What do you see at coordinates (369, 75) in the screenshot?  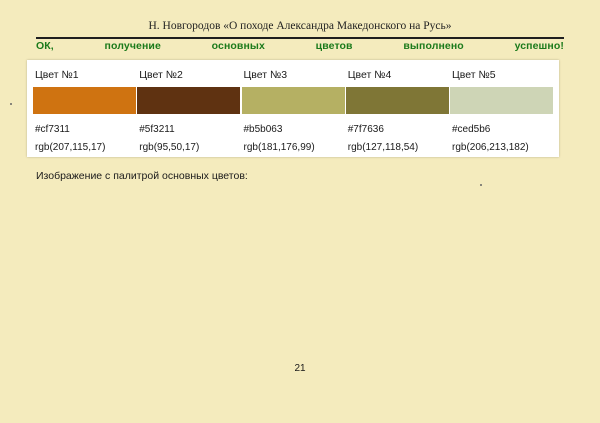 I see `swatch-label: Цвет №4` at bounding box center [369, 75].